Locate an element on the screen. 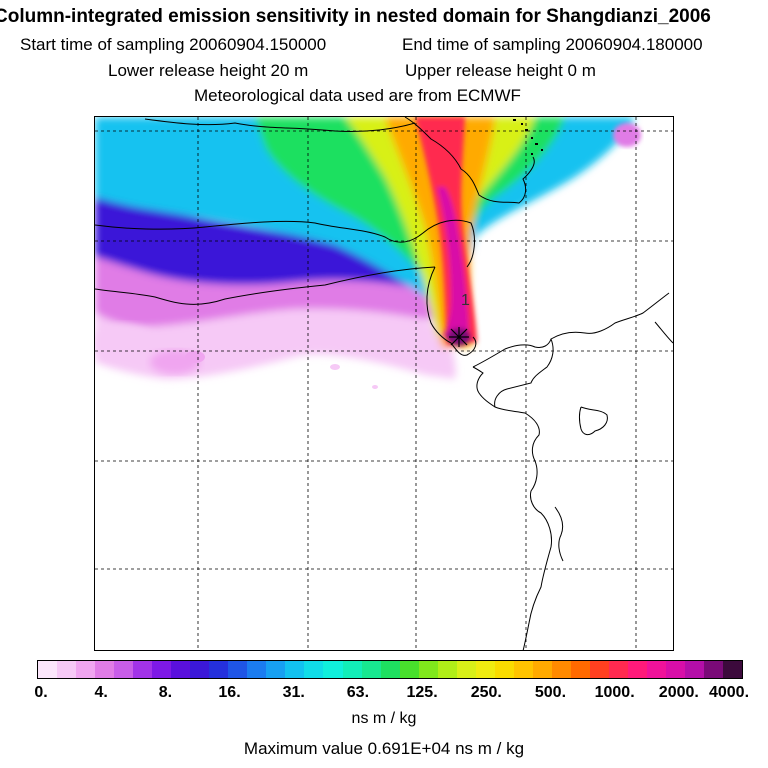  receptor-marker: 1 is located at coordinates (459, 319).